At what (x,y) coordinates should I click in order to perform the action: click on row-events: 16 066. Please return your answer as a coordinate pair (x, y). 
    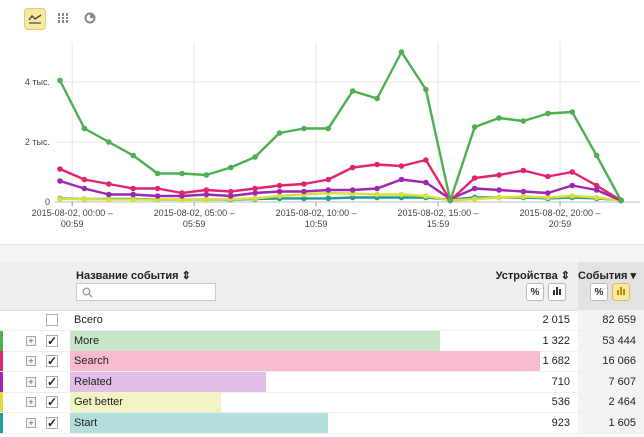
    Looking at the image, I should click on (619, 361).